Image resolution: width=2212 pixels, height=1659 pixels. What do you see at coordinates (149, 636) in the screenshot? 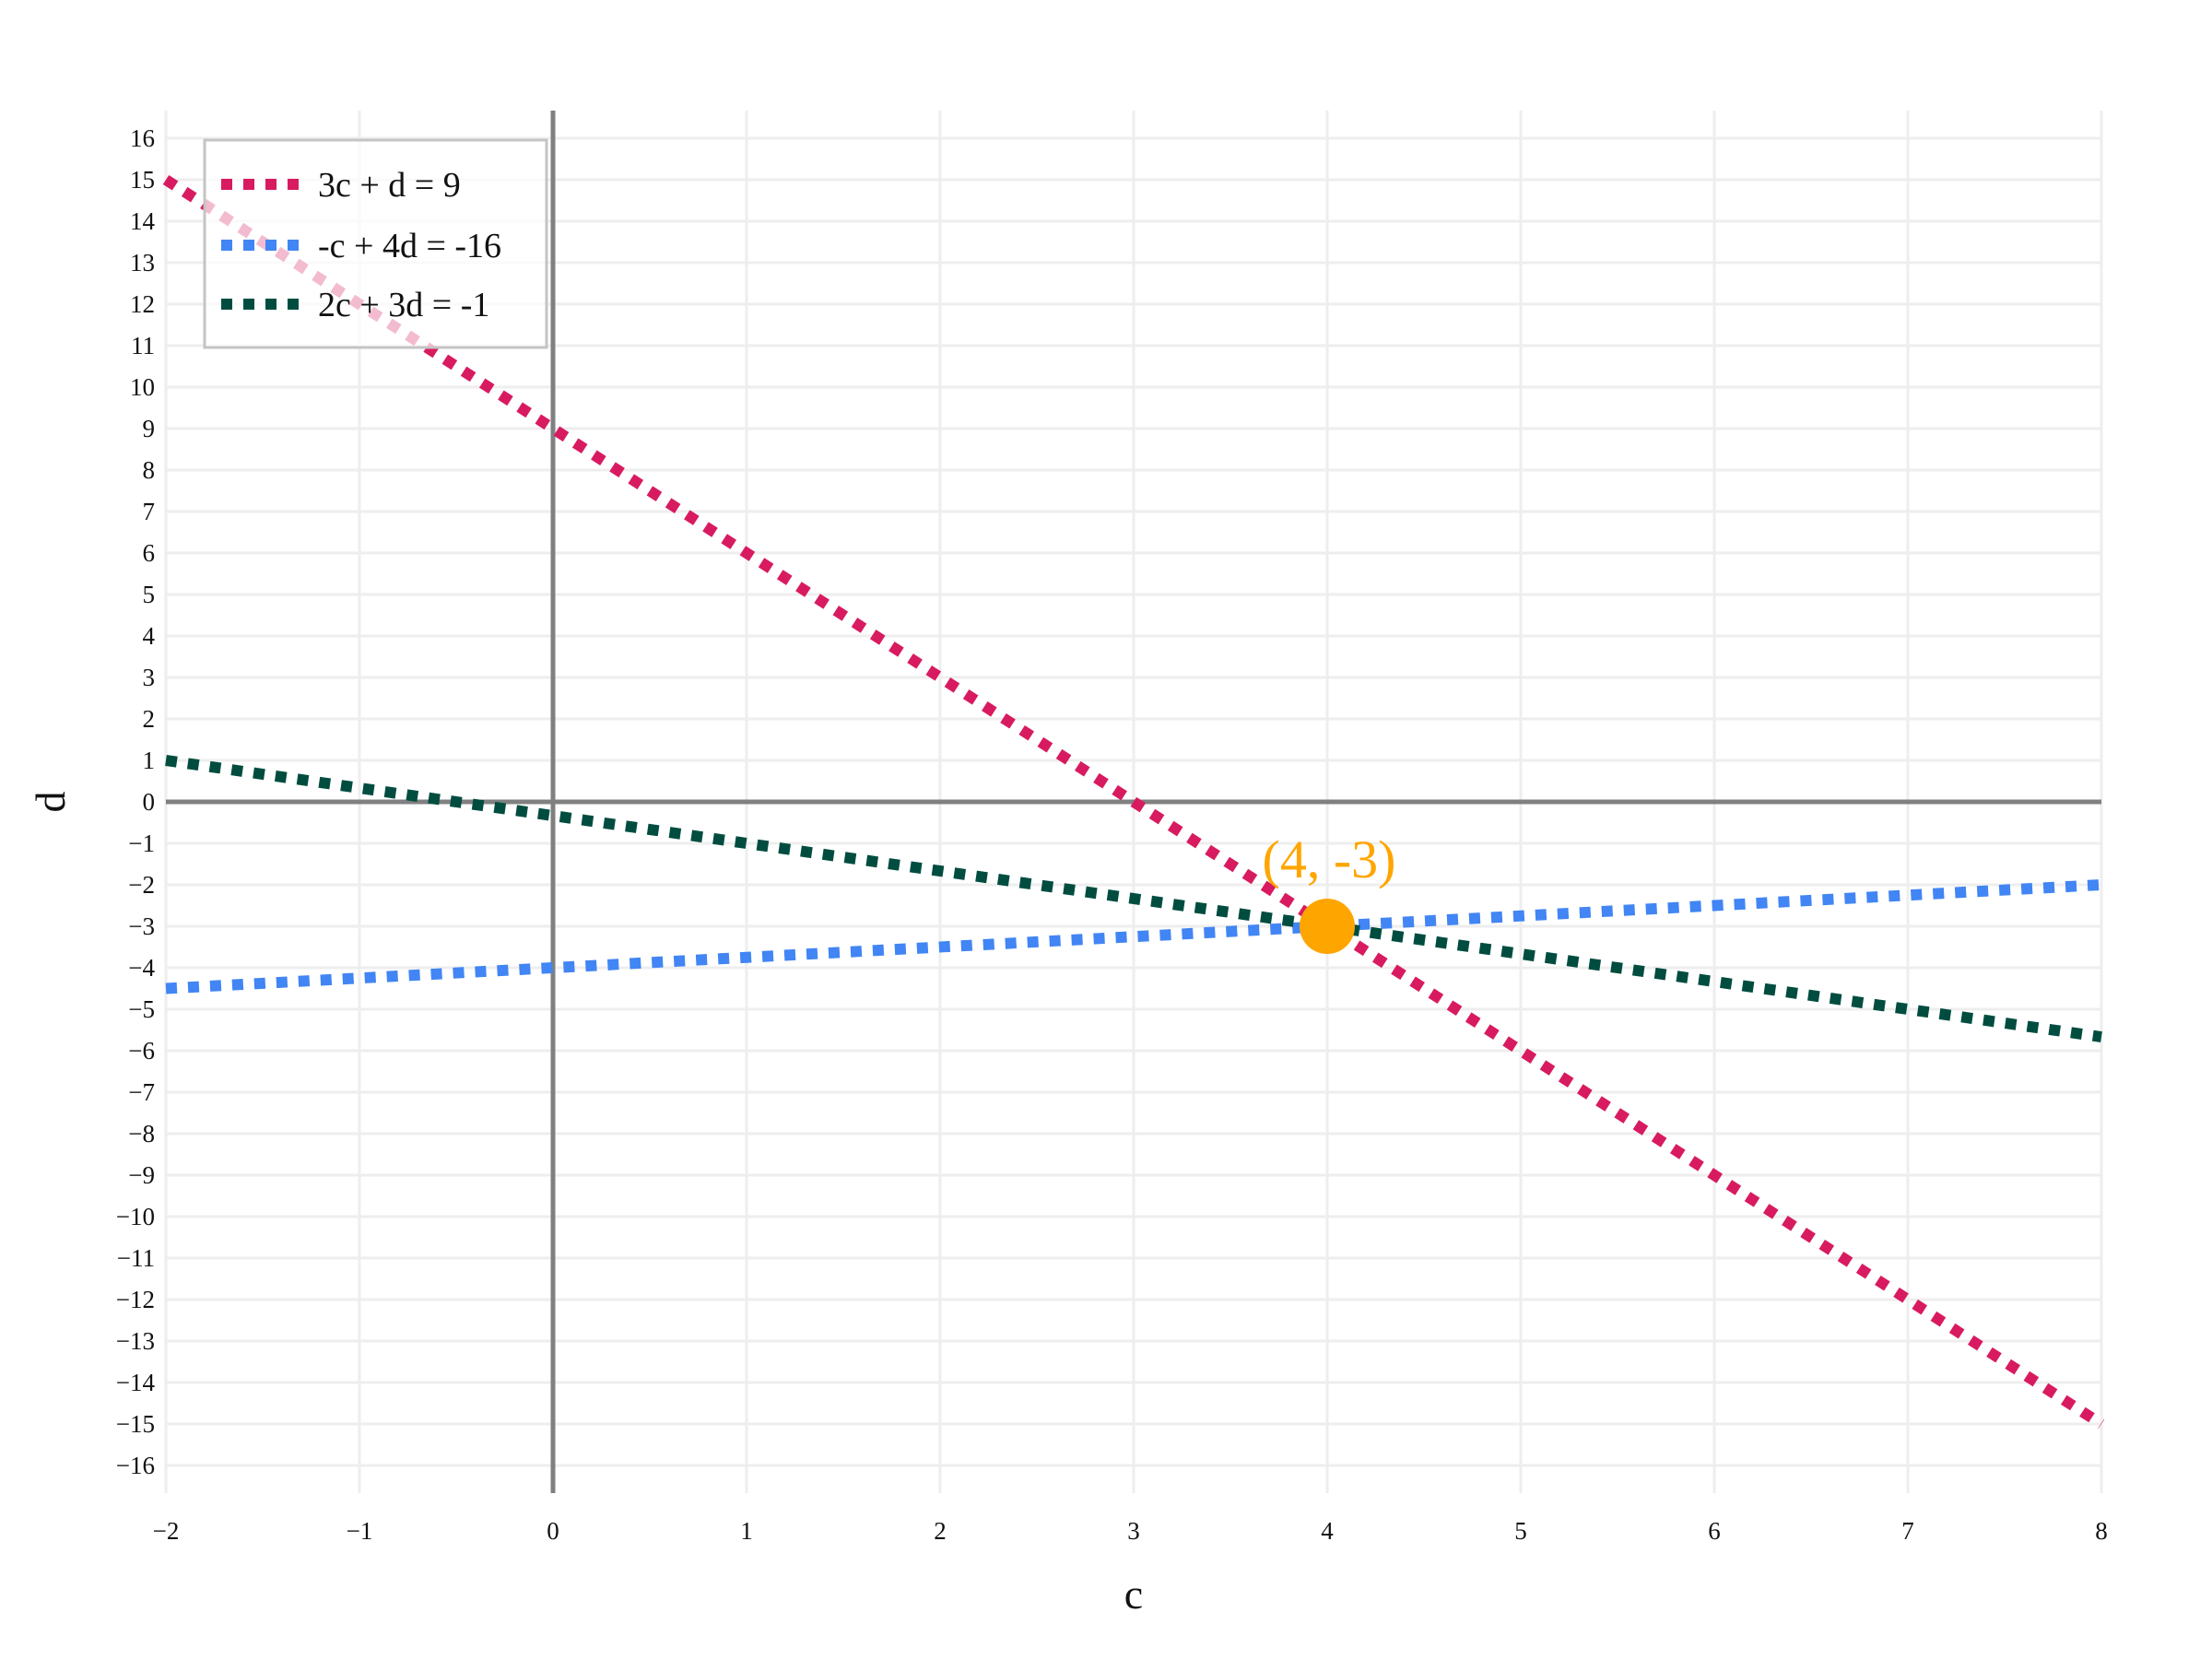
I see `y-tick-label: 4` at bounding box center [149, 636].